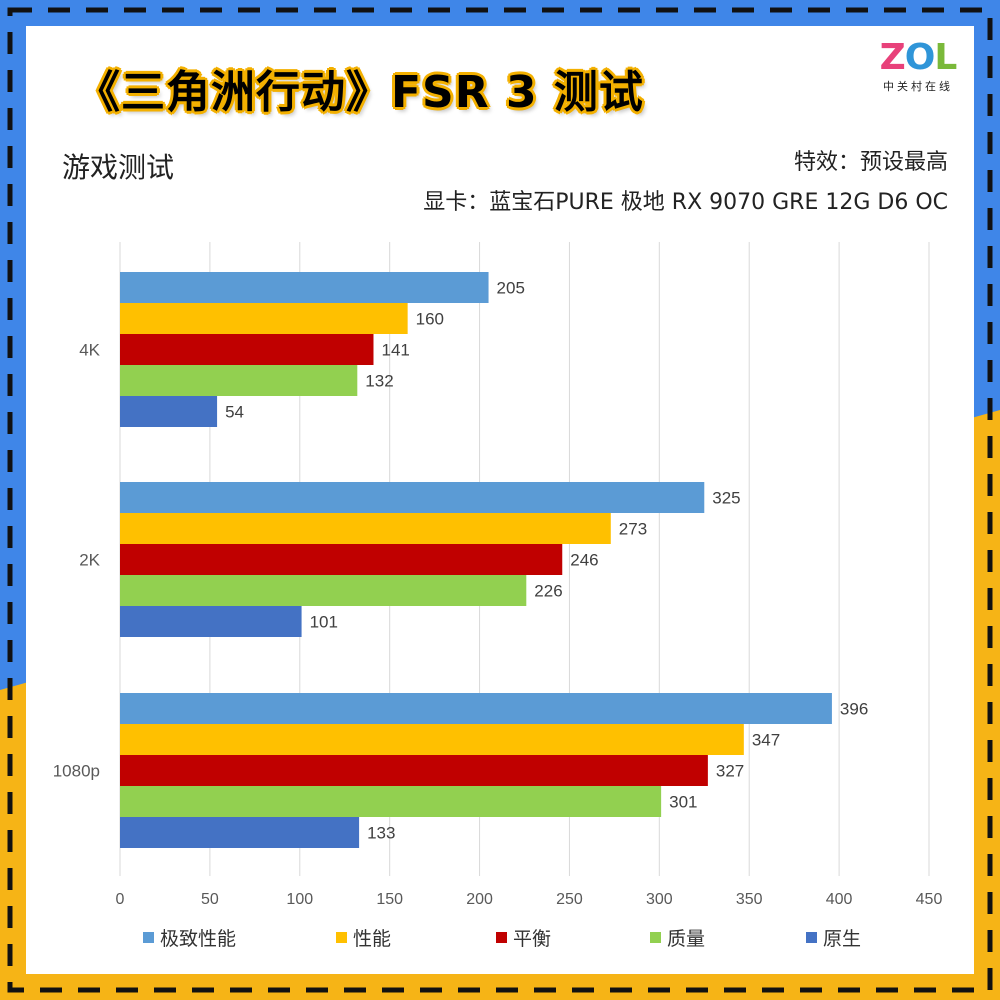 This screenshot has width=1000, height=1000. Describe the element at coordinates (730, 771) in the screenshot. I see `data-label: 327` at that location.